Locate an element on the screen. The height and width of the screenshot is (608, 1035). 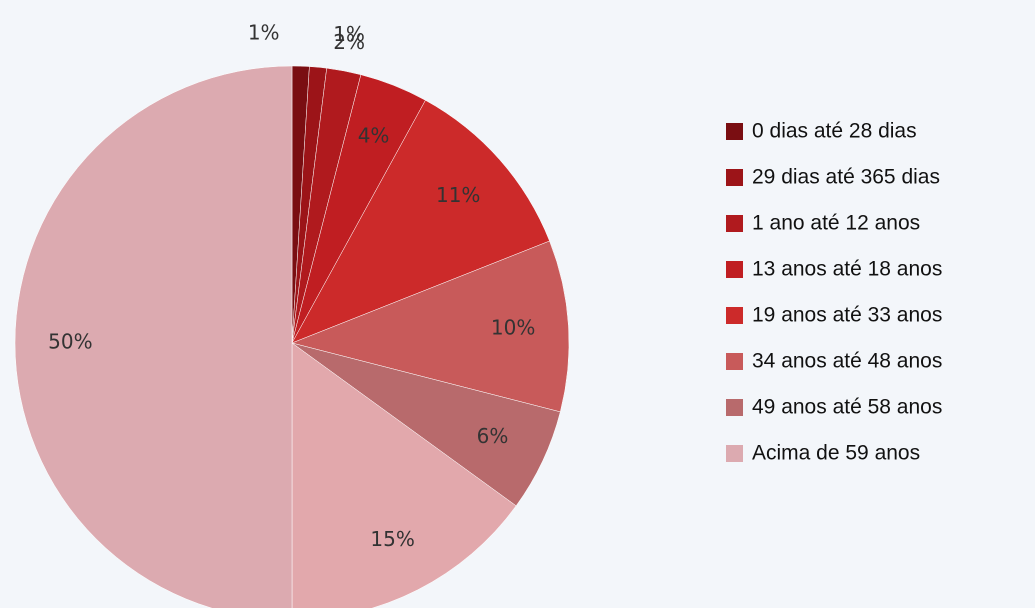
legend-label: 34 anos até 48 anos is located at coordinates (847, 361).